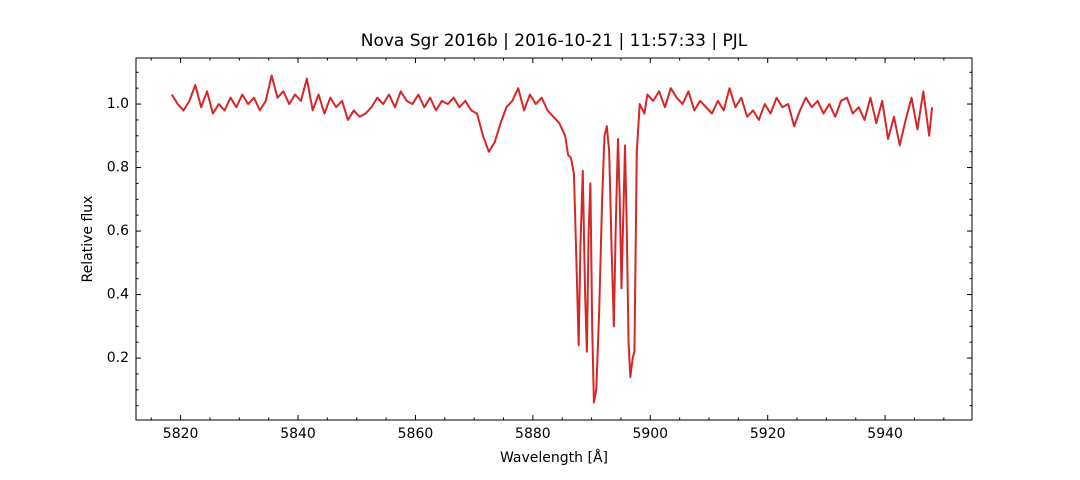  I want to click on x-axis-label: Wavelength [Å], so click(554, 457).